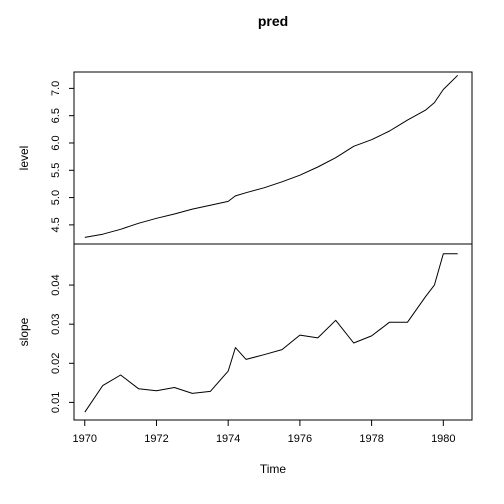 This screenshot has height=504, width=504. What do you see at coordinates (273, 21) in the screenshot?
I see `chart-title: pred` at bounding box center [273, 21].